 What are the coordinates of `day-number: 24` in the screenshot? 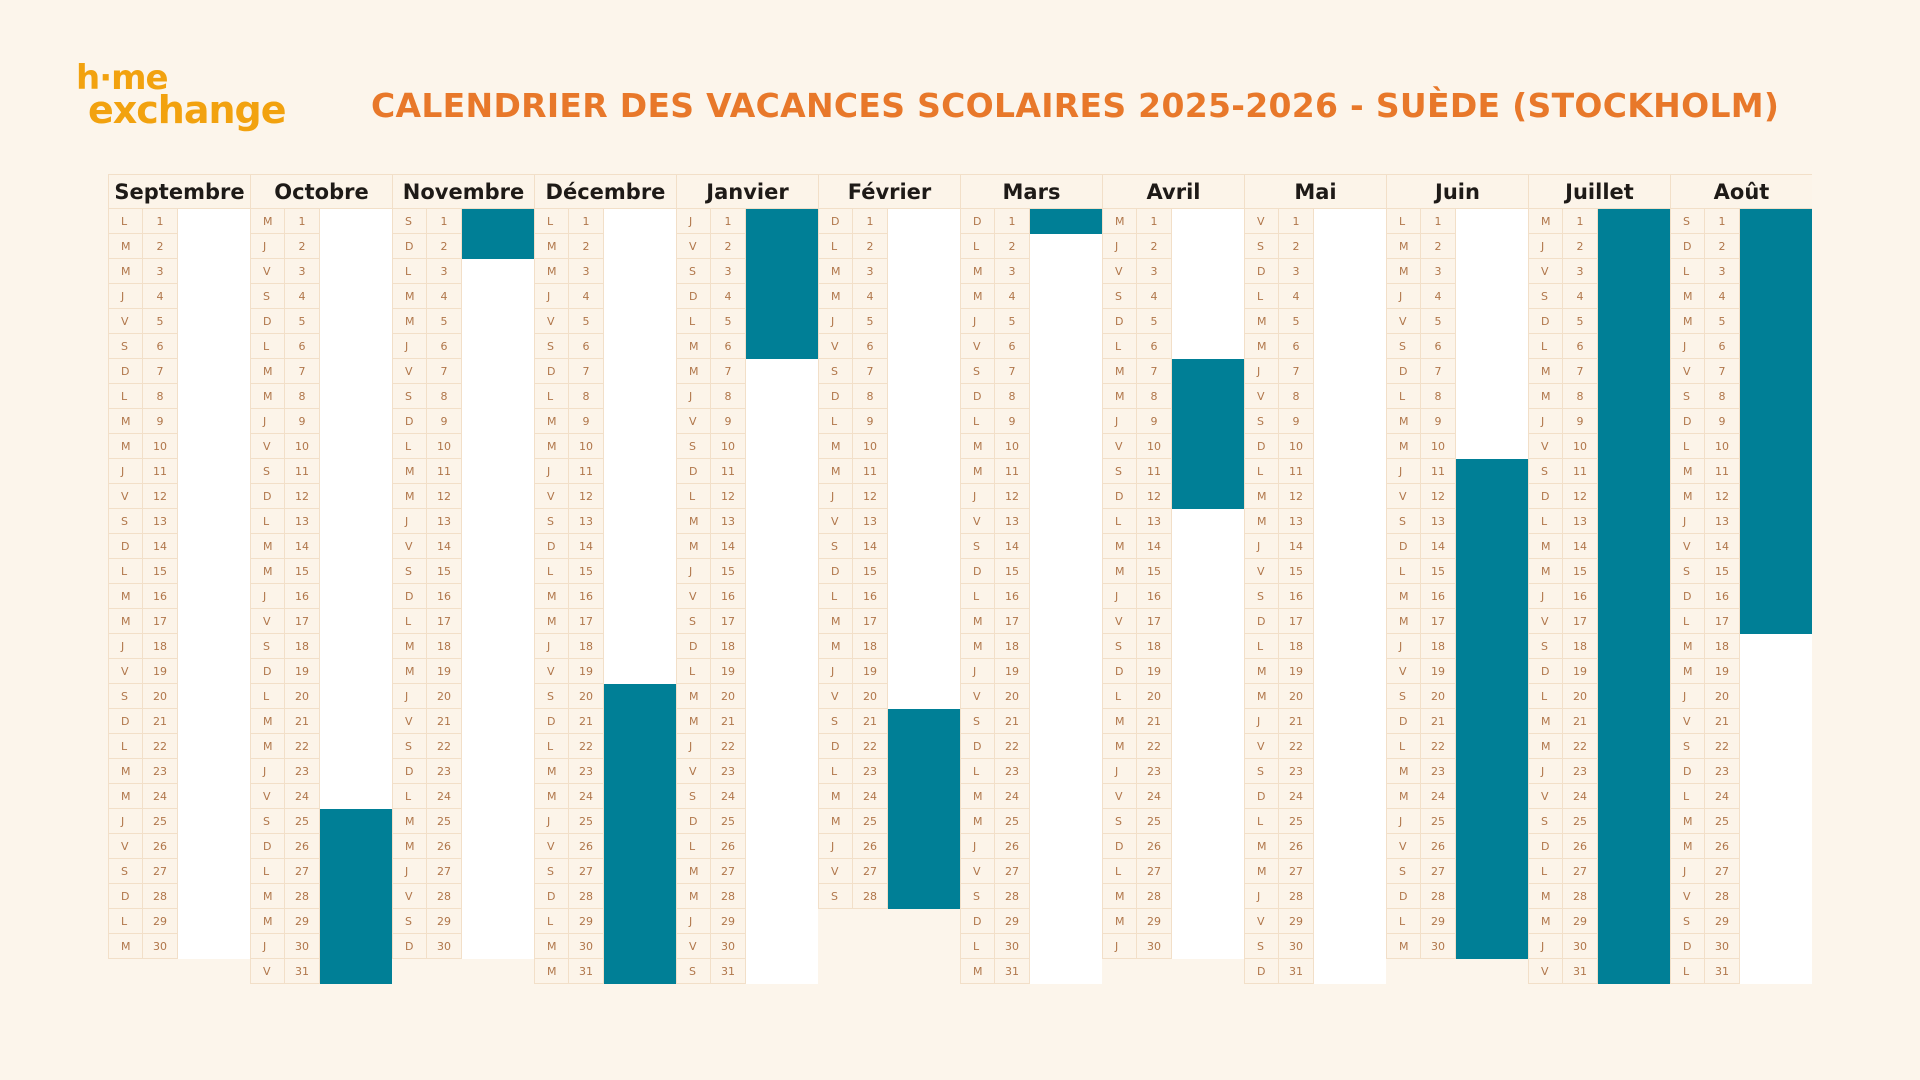 It's located at (1012, 796).